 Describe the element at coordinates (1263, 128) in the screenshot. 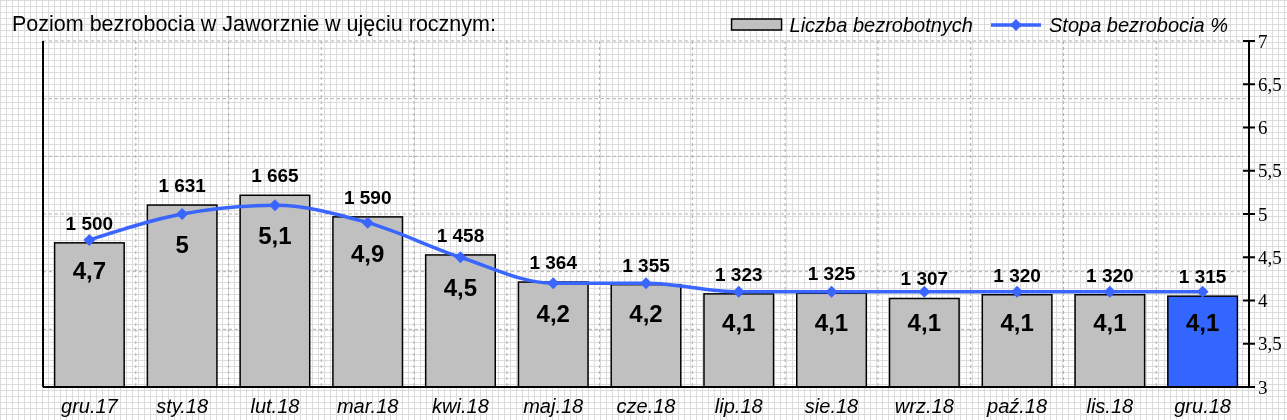

I see `y2-tick-label: 6` at that location.